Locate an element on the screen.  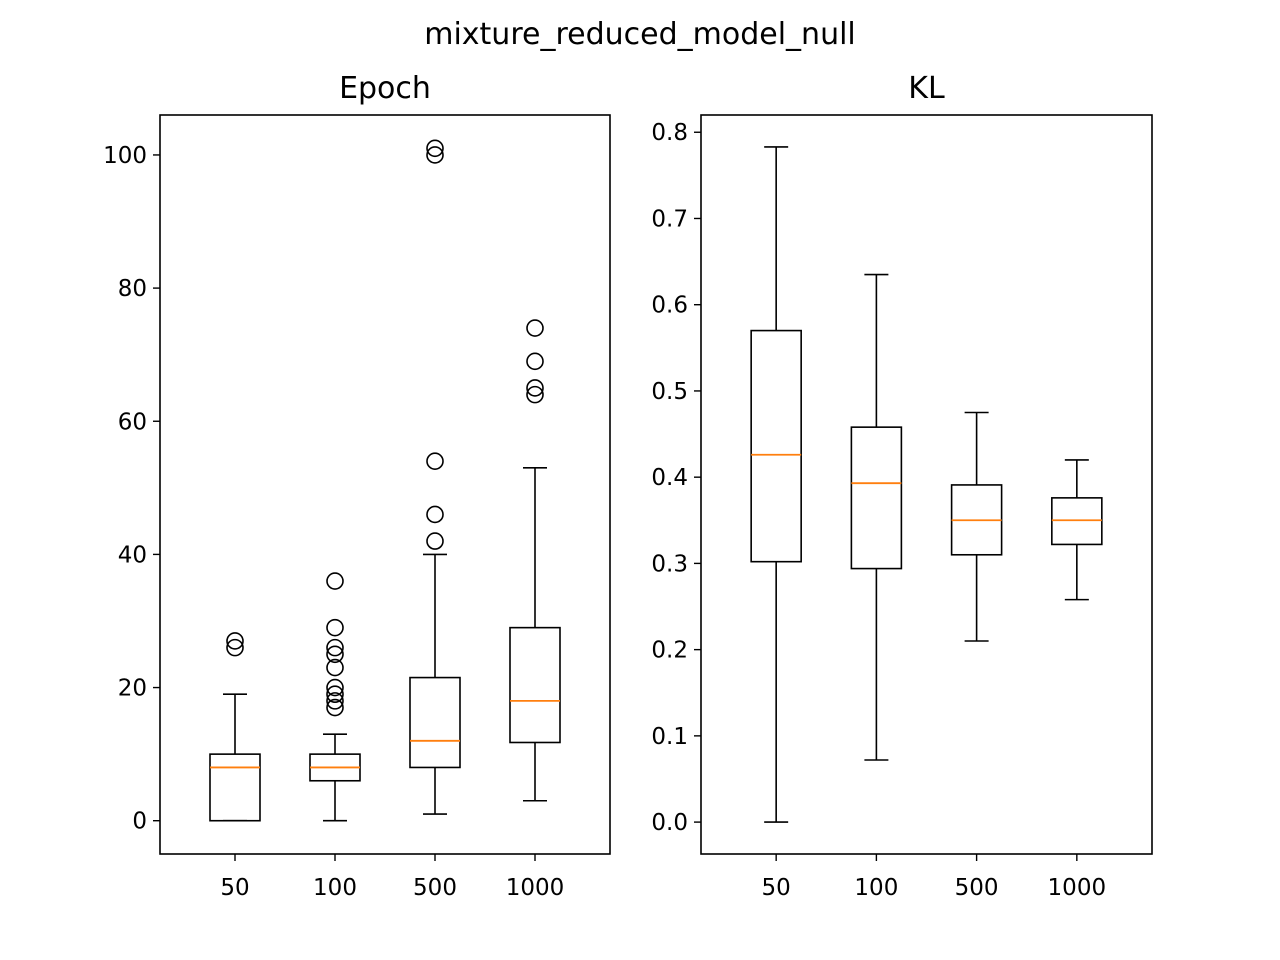
epoch-xtick-label: 100 is located at coordinates (335, 888).